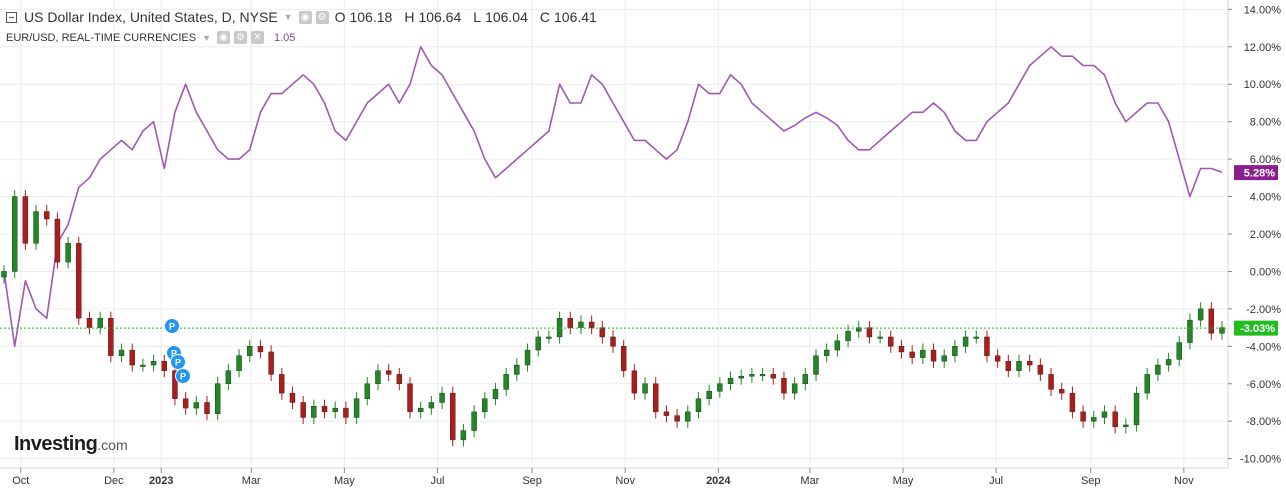 This screenshot has width=1286, height=489. What do you see at coordinates (1263, 385) in the screenshot?
I see `price-axis-label: -6.00%` at bounding box center [1263, 385].